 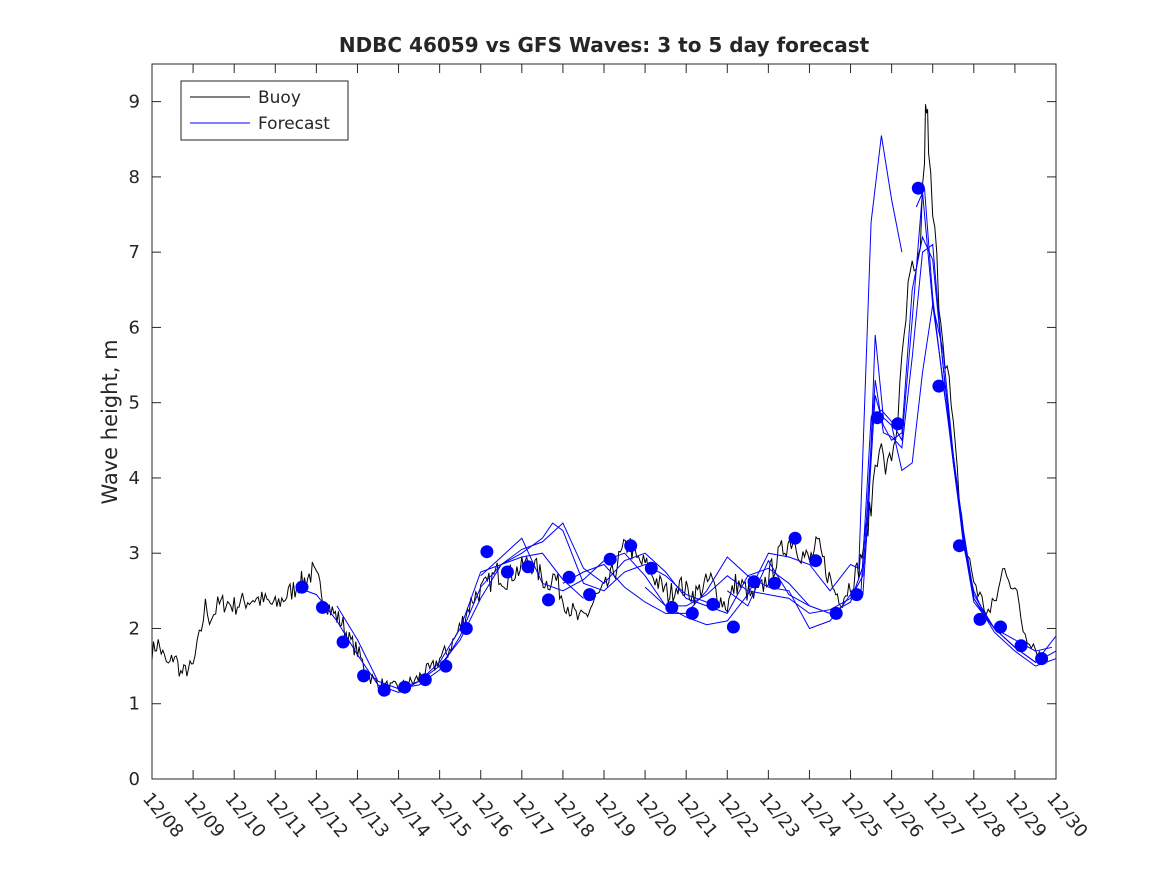 What do you see at coordinates (134, 478) in the screenshot?
I see `y-tick-label: 4` at bounding box center [134, 478].